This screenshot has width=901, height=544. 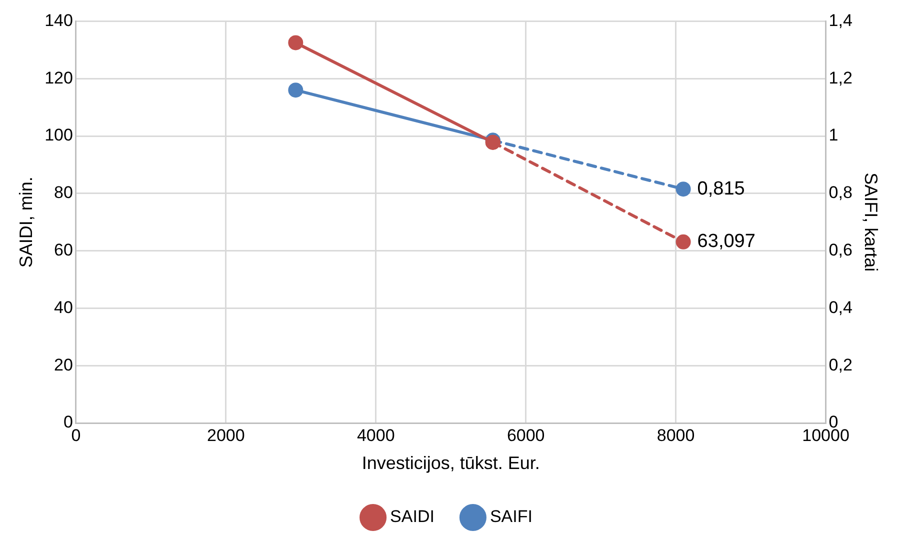 What do you see at coordinates (840, 78) in the screenshot?
I see `y2-tick-label: 1,2` at bounding box center [840, 78].